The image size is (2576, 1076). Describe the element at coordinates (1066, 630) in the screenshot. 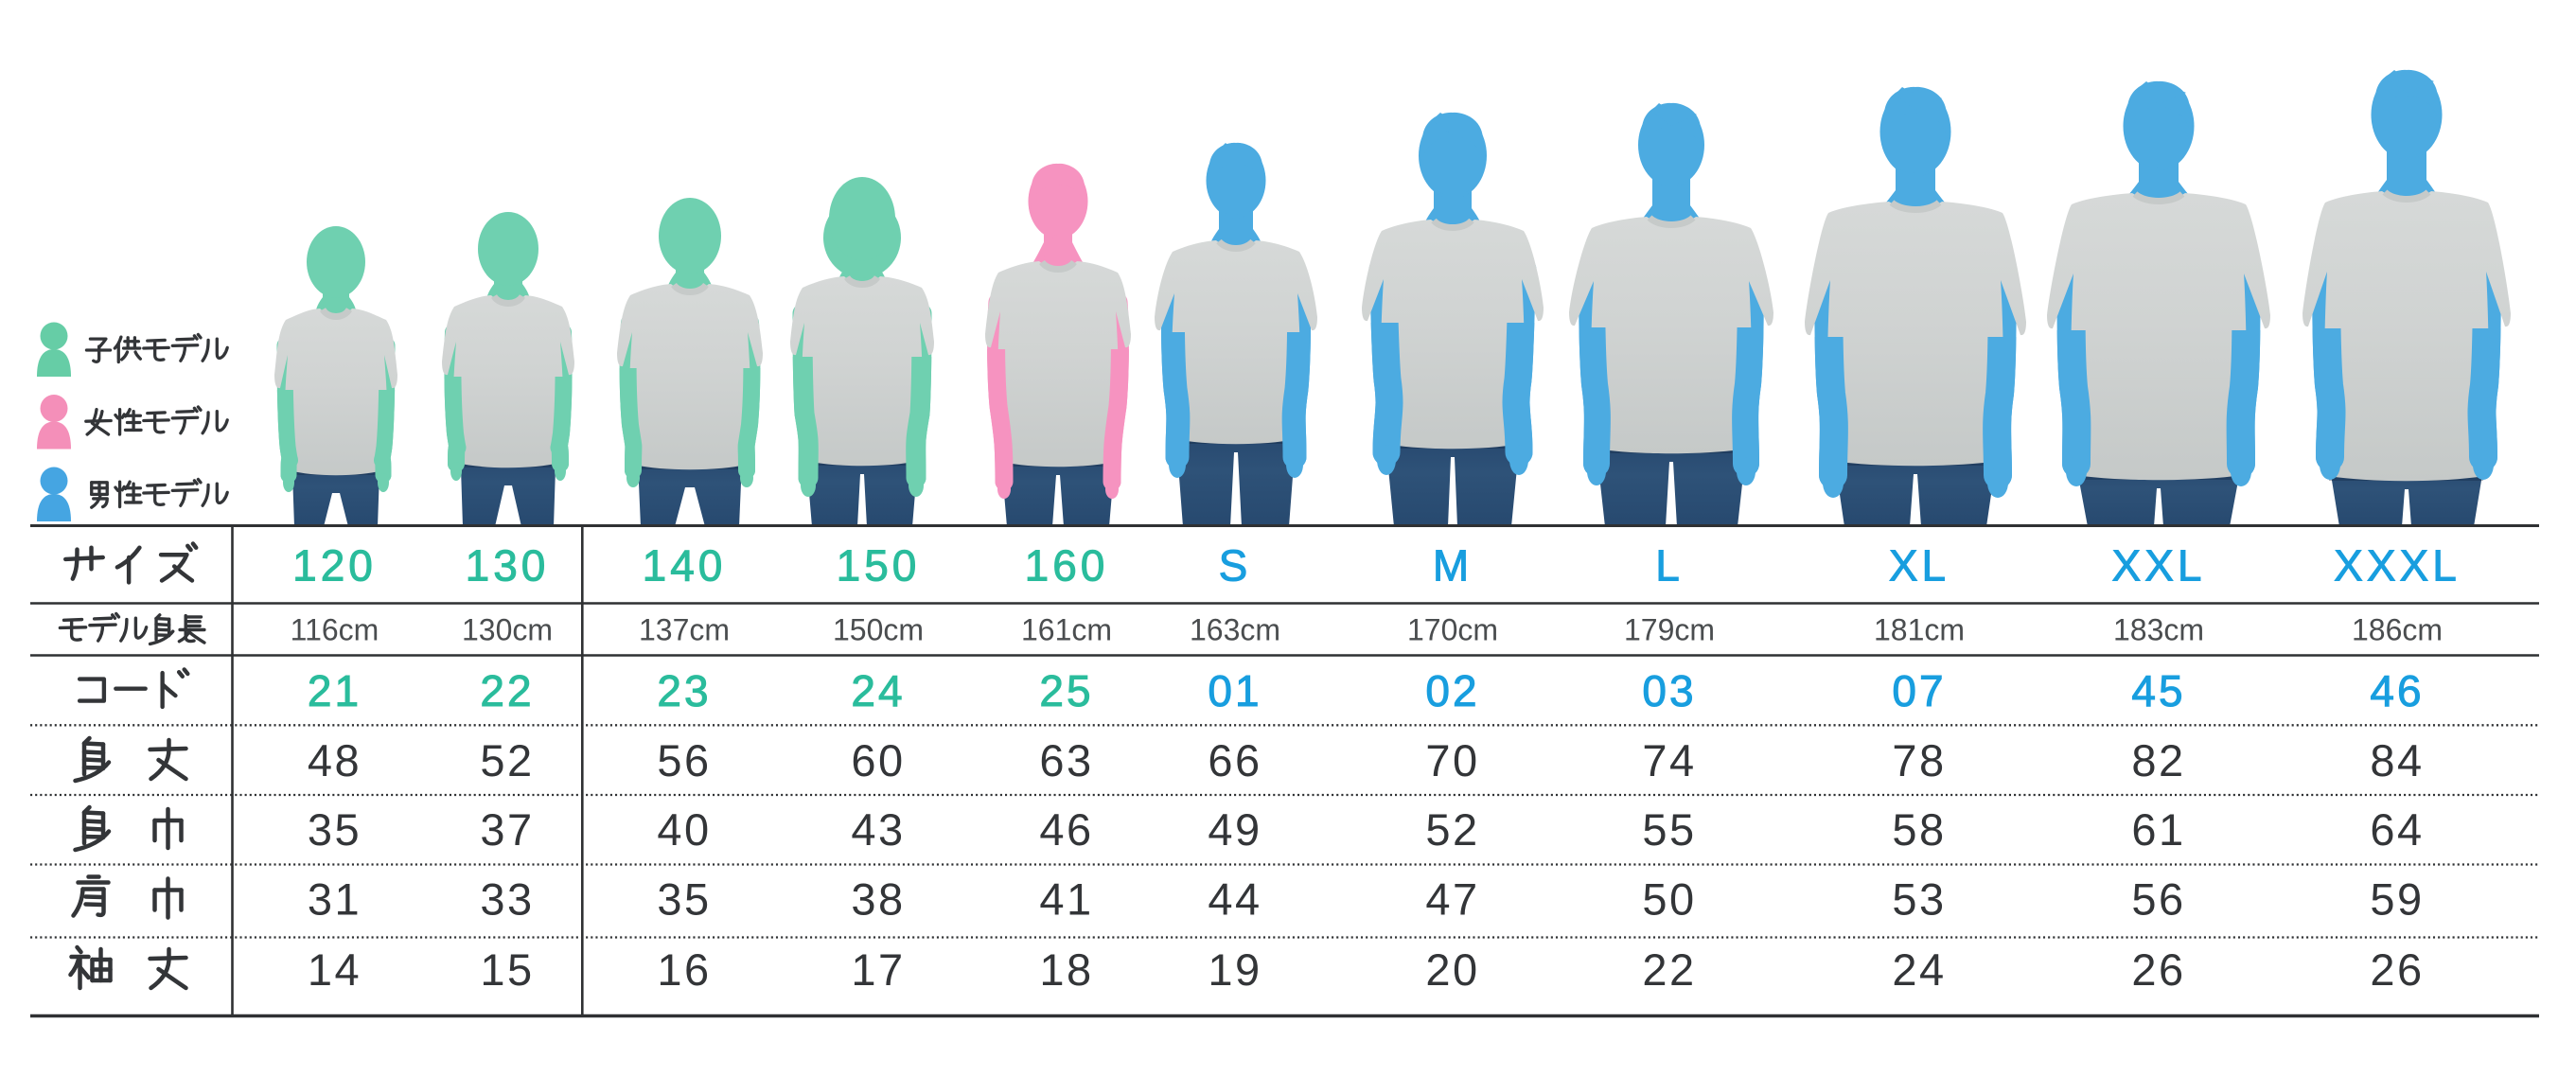

I see `svg-text: 161cm` at that location.